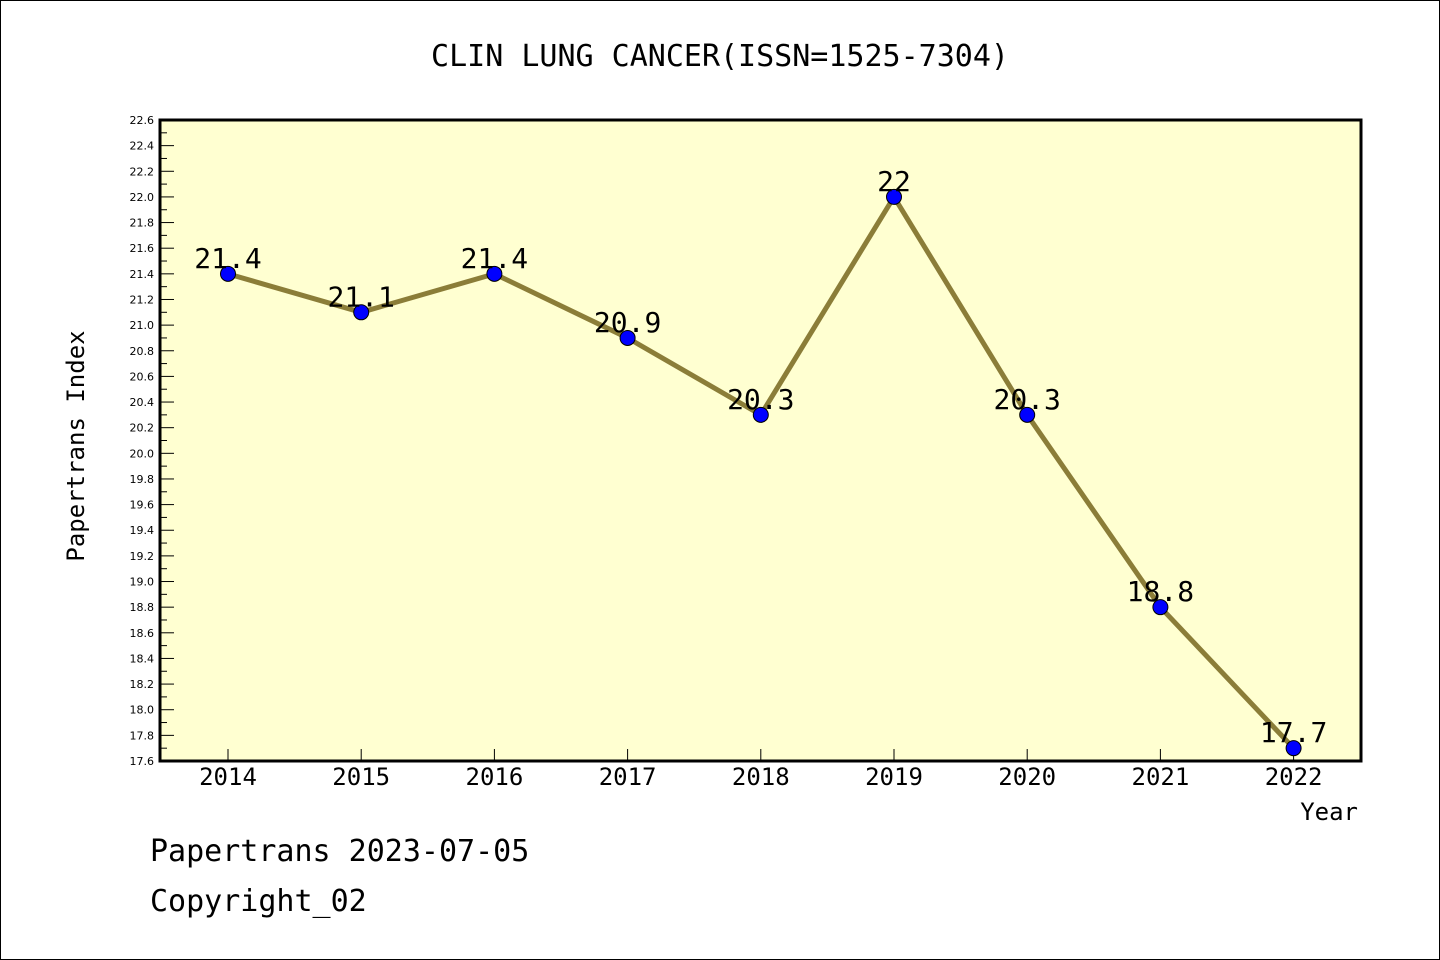  Describe the element at coordinates (76, 445) in the screenshot. I see `y-axis-label: Papertrans Index` at that location.